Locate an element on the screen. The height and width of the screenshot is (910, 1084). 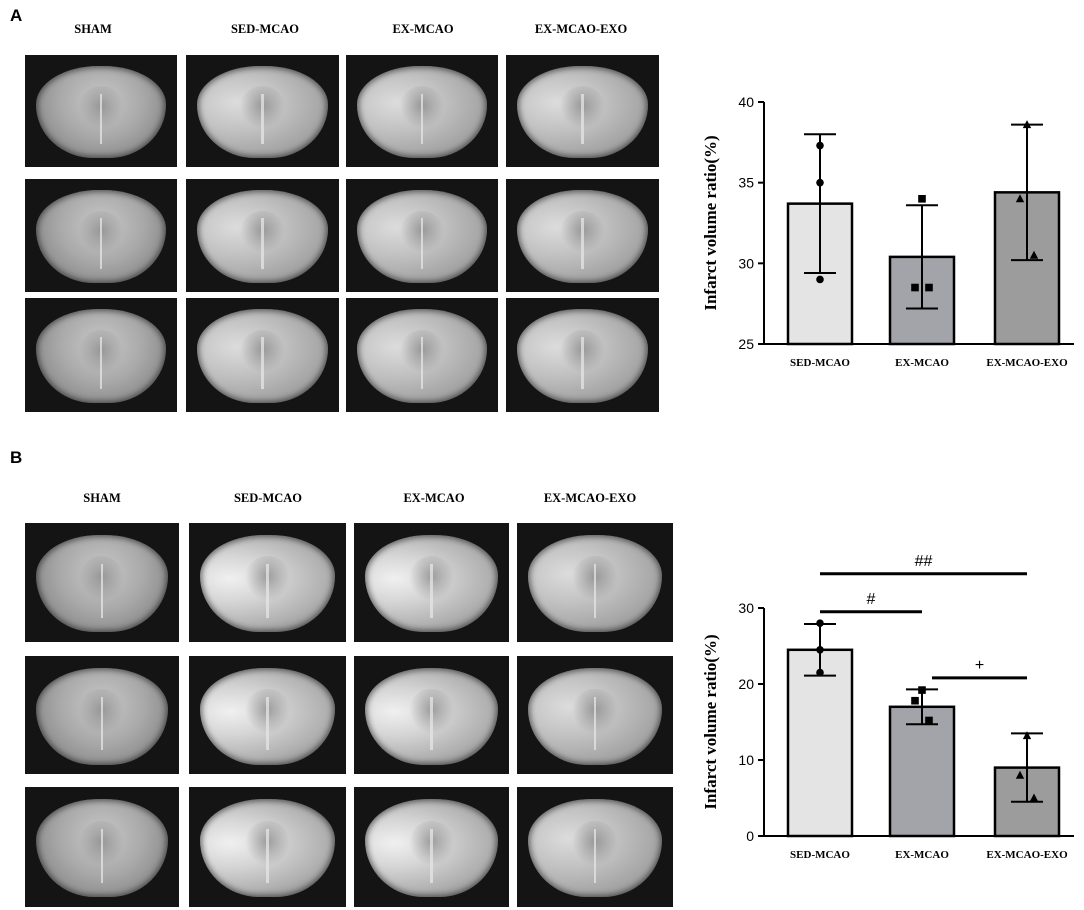
panel-a-y-tick-label: 30 is located at coordinates (746, 263).